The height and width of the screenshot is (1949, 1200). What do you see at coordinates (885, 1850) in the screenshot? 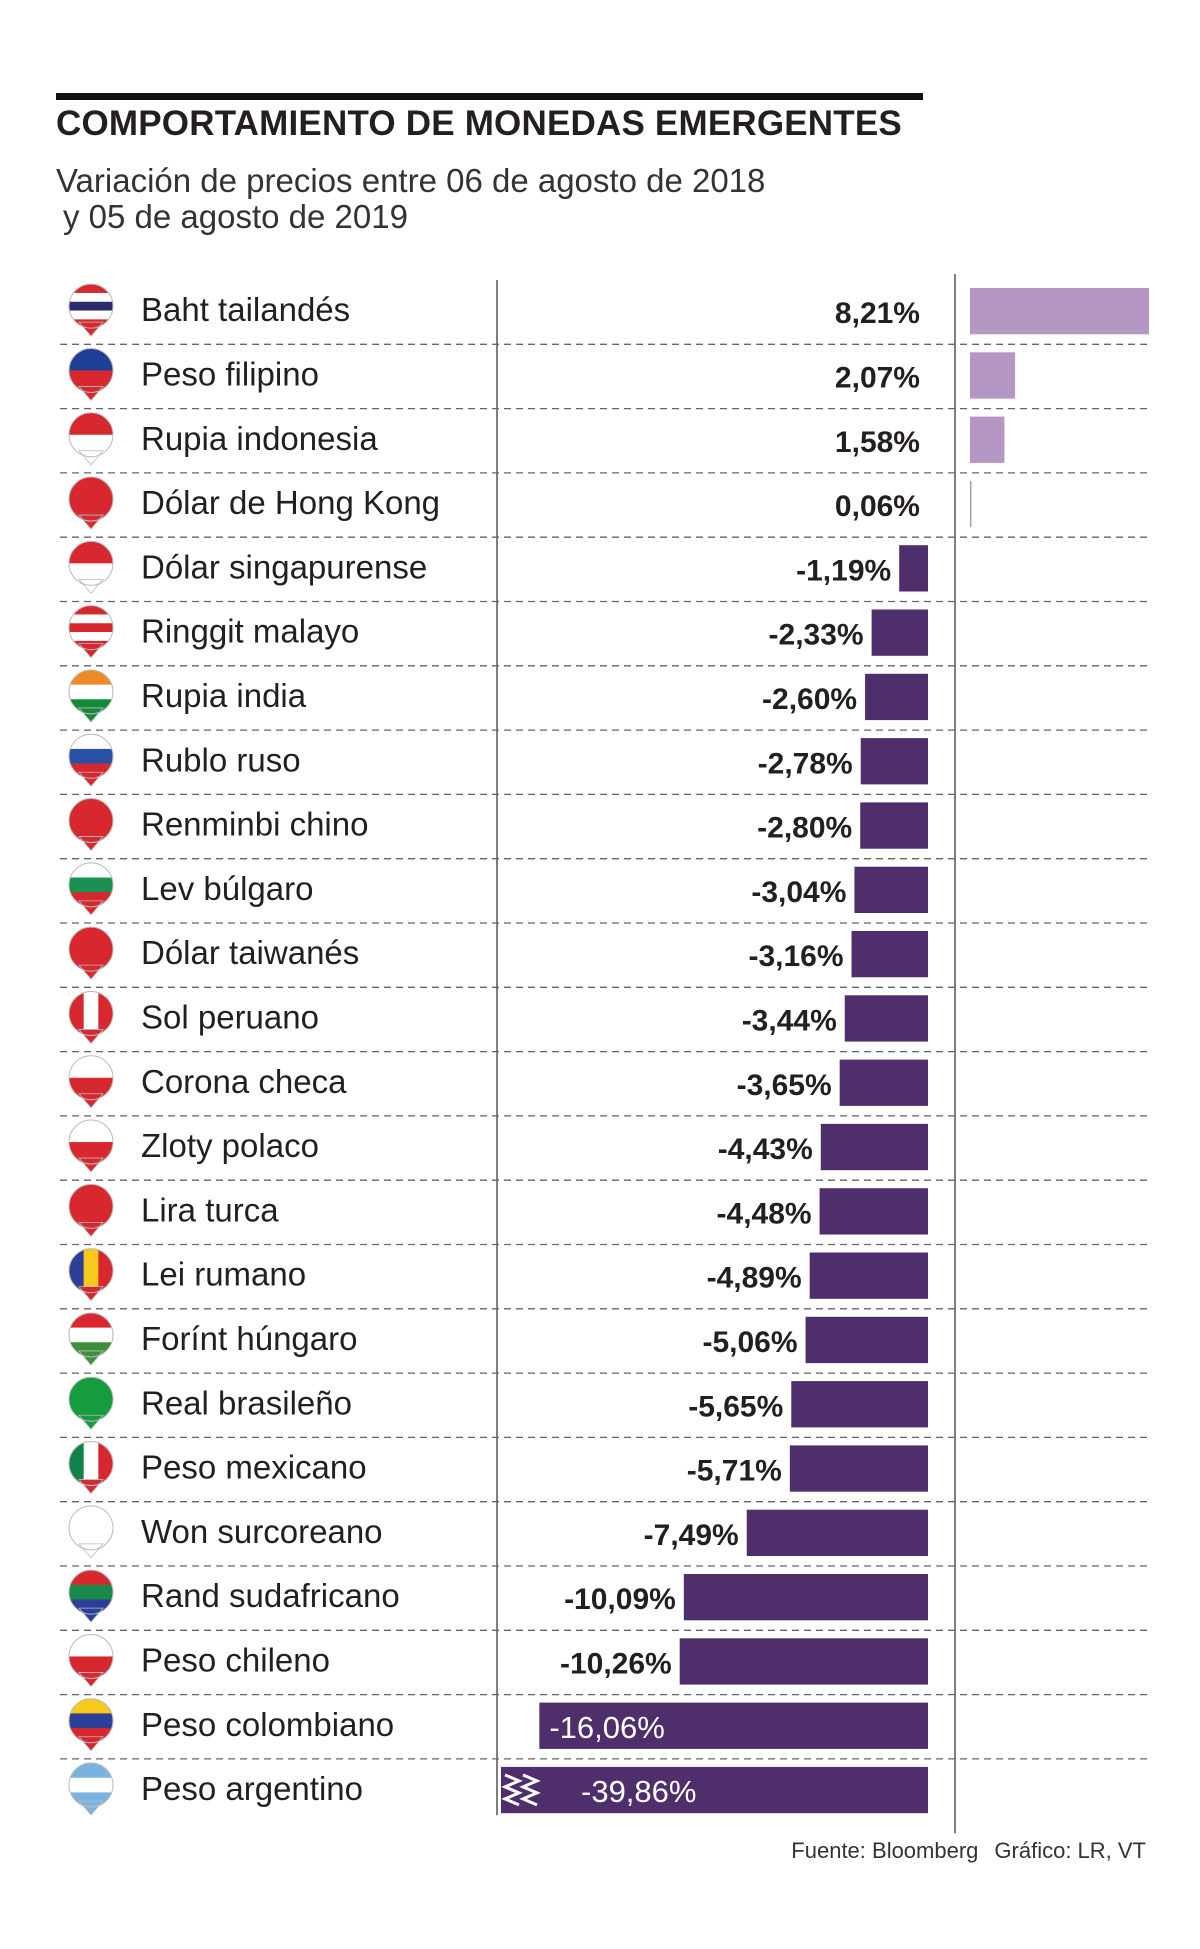
I see `source-text: Fuente: Bloomberg` at bounding box center [885, 1850].